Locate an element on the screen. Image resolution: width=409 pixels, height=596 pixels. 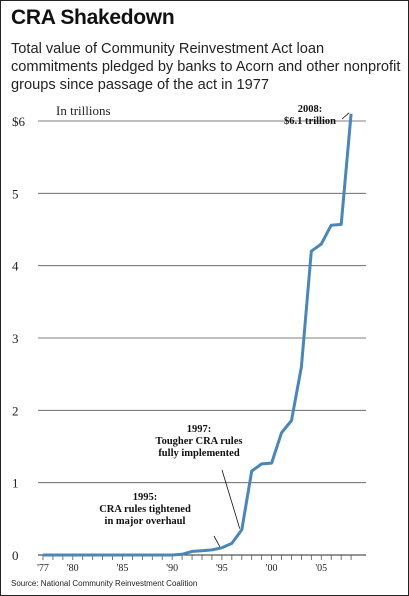
chart-title: CRA Shakedown is located at coordinates (93, 17).